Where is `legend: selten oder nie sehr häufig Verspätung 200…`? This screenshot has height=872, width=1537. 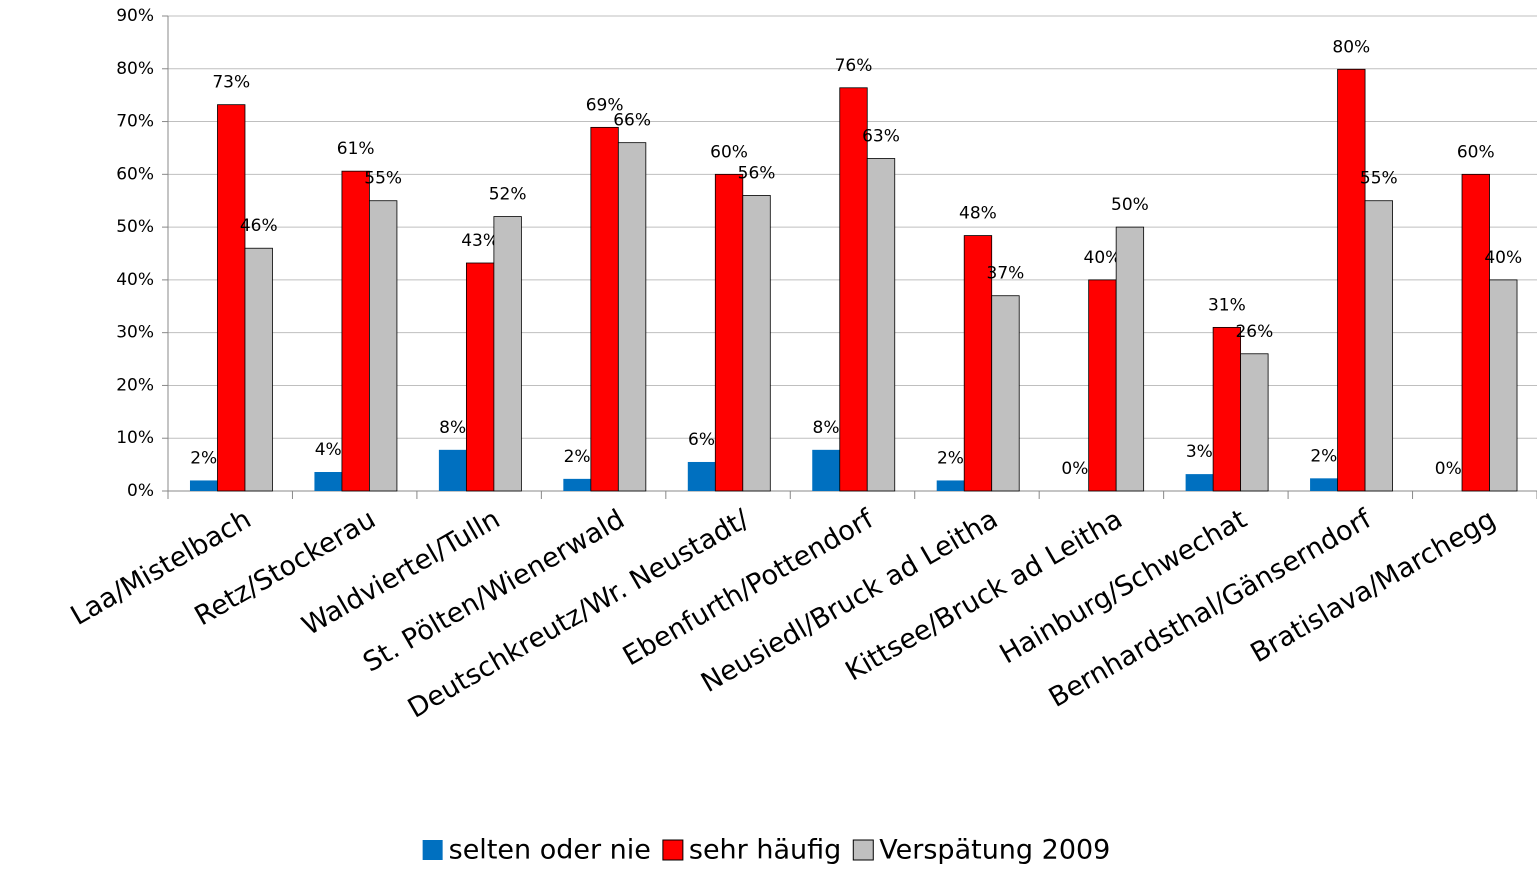 legend: selten oder nie sehr häufig Verspätung 200… is located at coordinates (766, 850).